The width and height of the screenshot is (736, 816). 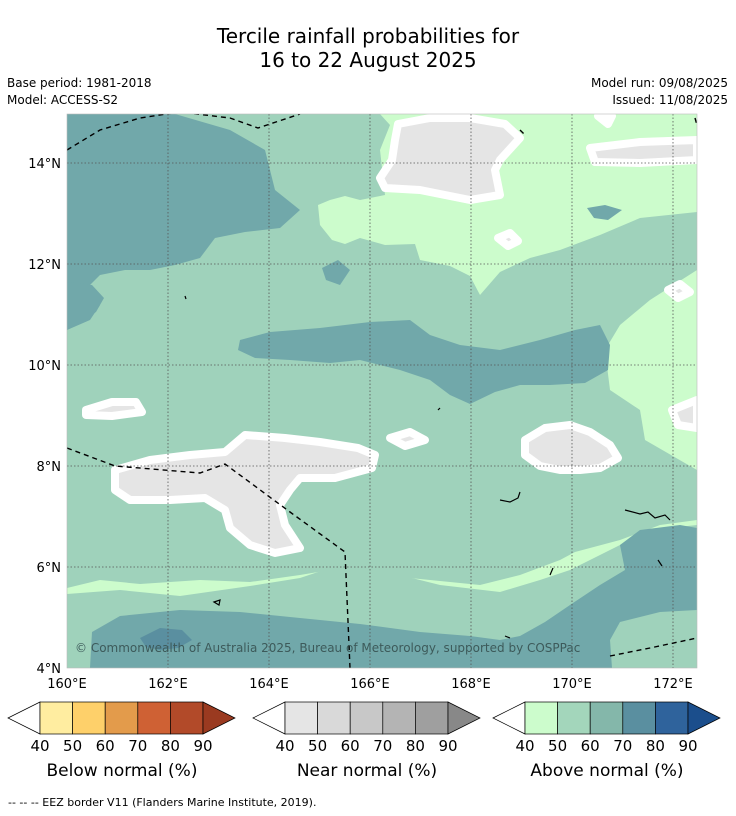 I want to click on lon-label: 160°E, so click(x=67, y=684).